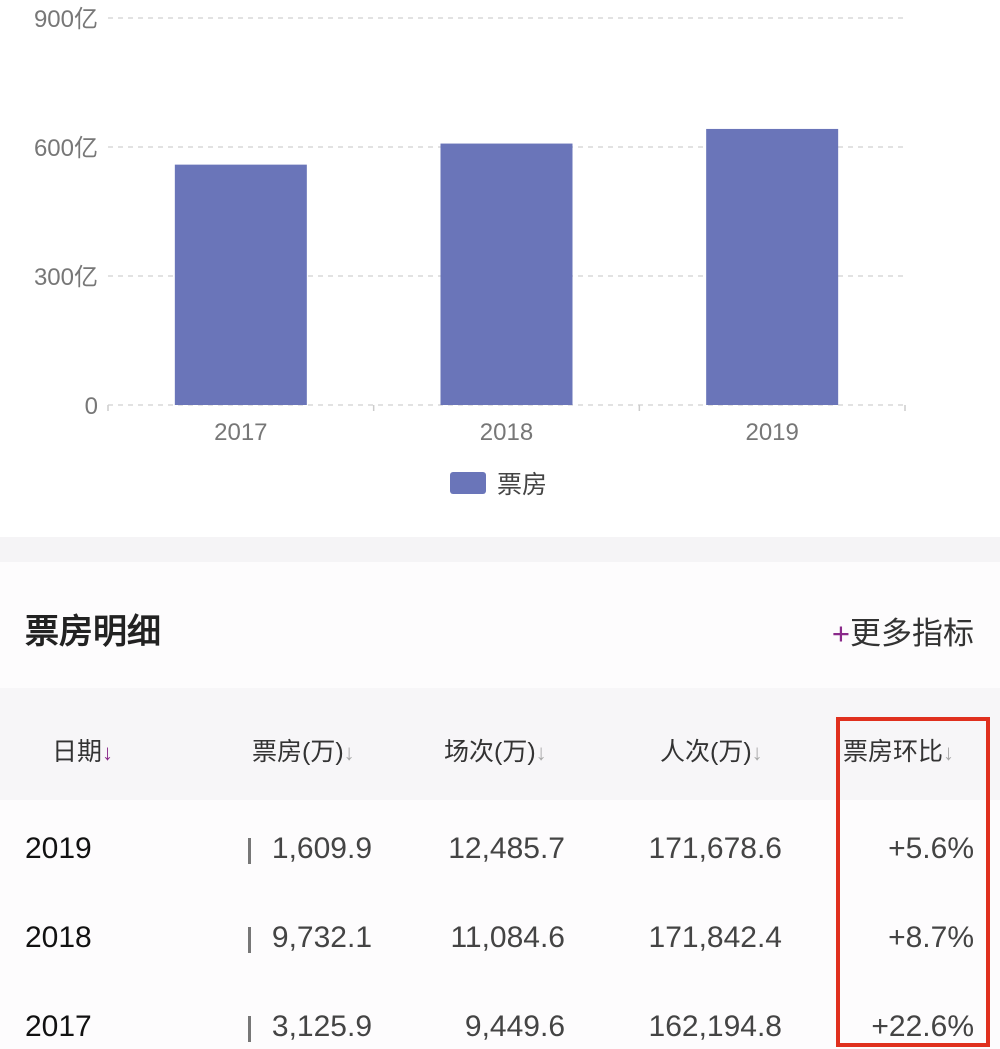 This screenshot has width=1000, height=1049. What do you see at coordinates (706, 752) in the screenshot?
I see `header-label: 人次(万)` at bounding box center [706, 752].